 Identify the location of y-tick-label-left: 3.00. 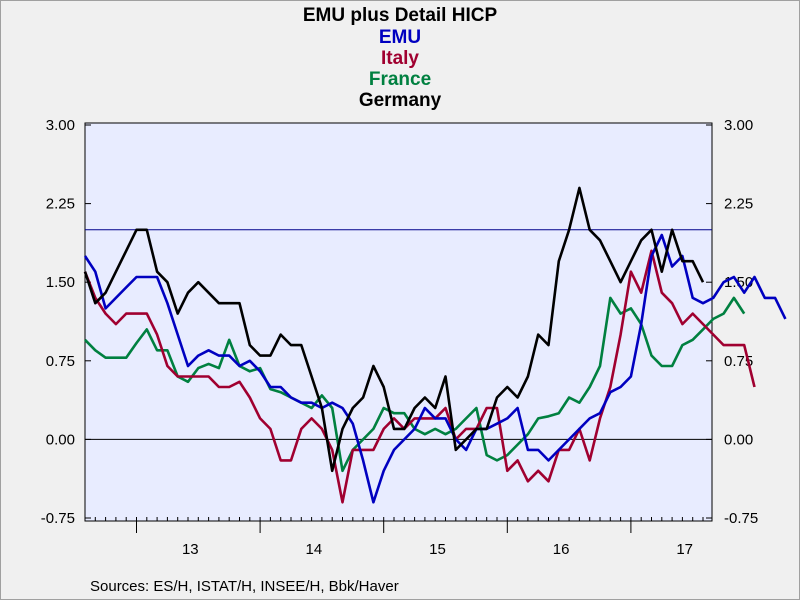
(60, 125).